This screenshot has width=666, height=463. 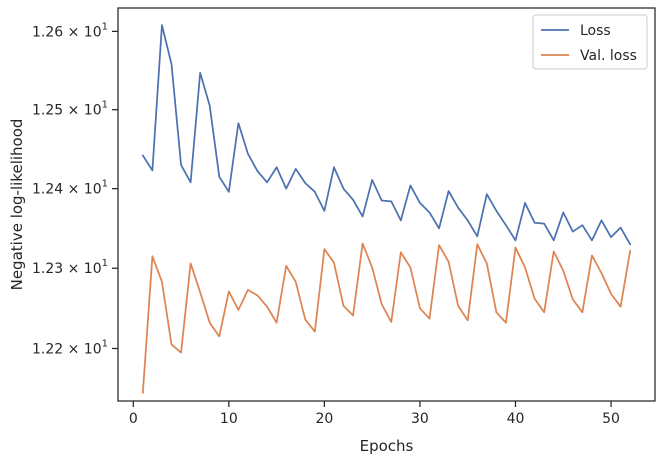 I want to click on y-tick-label: 1.24 × 10¹, so click(x=70, y=188).